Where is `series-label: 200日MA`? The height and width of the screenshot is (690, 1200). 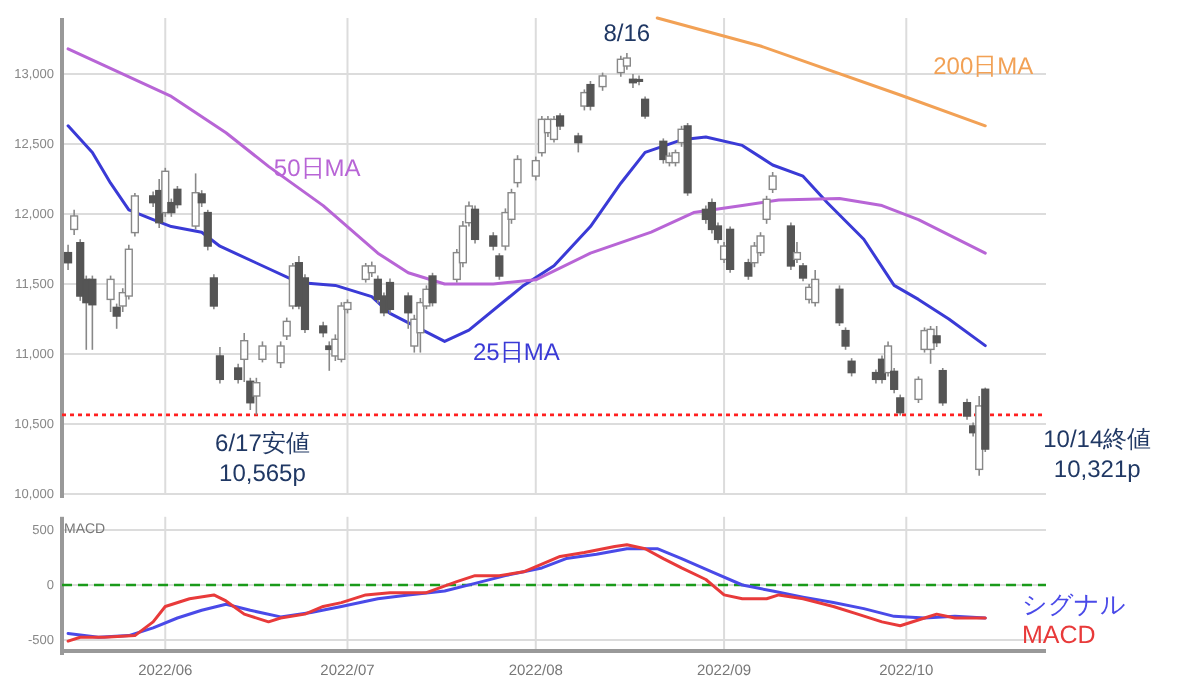 series-label: 200日MA is located at coordinates (983, 65).